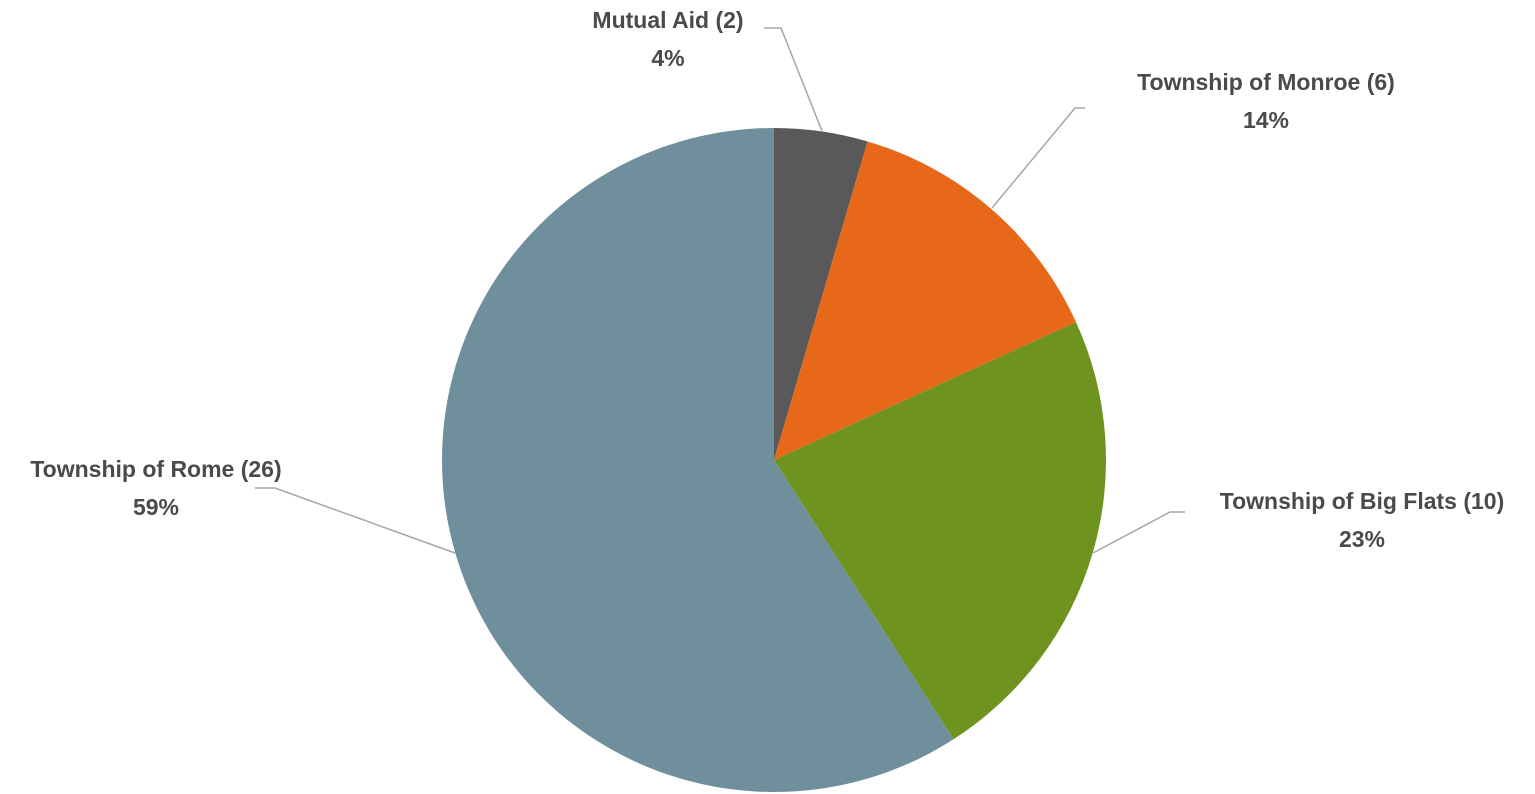 The width and height of the screenshot is (1535, 794). I want to click on slice-percent-1: 14%, so click(1266, 120).